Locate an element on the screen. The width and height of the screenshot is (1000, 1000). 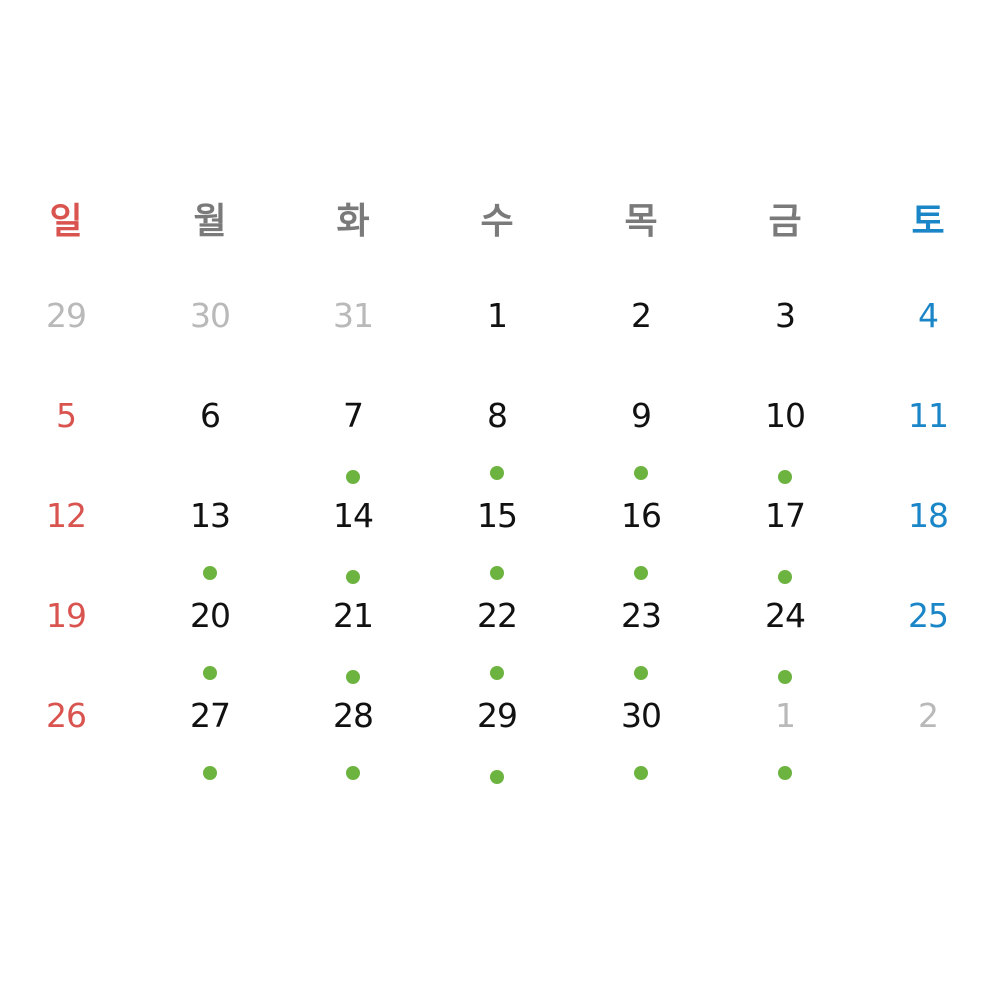
day-number: 6 is located at coordinates (210, 415).